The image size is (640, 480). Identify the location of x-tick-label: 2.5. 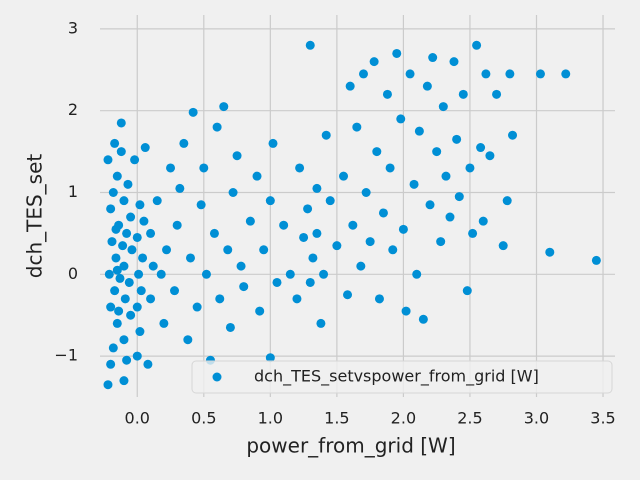
(469, 418).